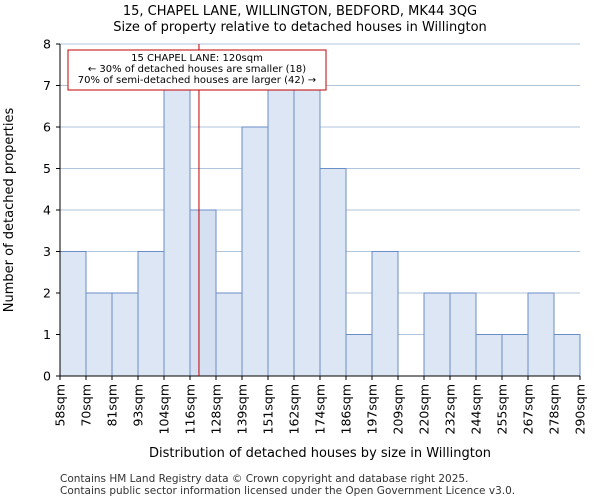  What do you see at coordinates (346, 409) in the screenshot?
I see `x-tick-label-11: 186sqm` at bounding box center [346, 409].